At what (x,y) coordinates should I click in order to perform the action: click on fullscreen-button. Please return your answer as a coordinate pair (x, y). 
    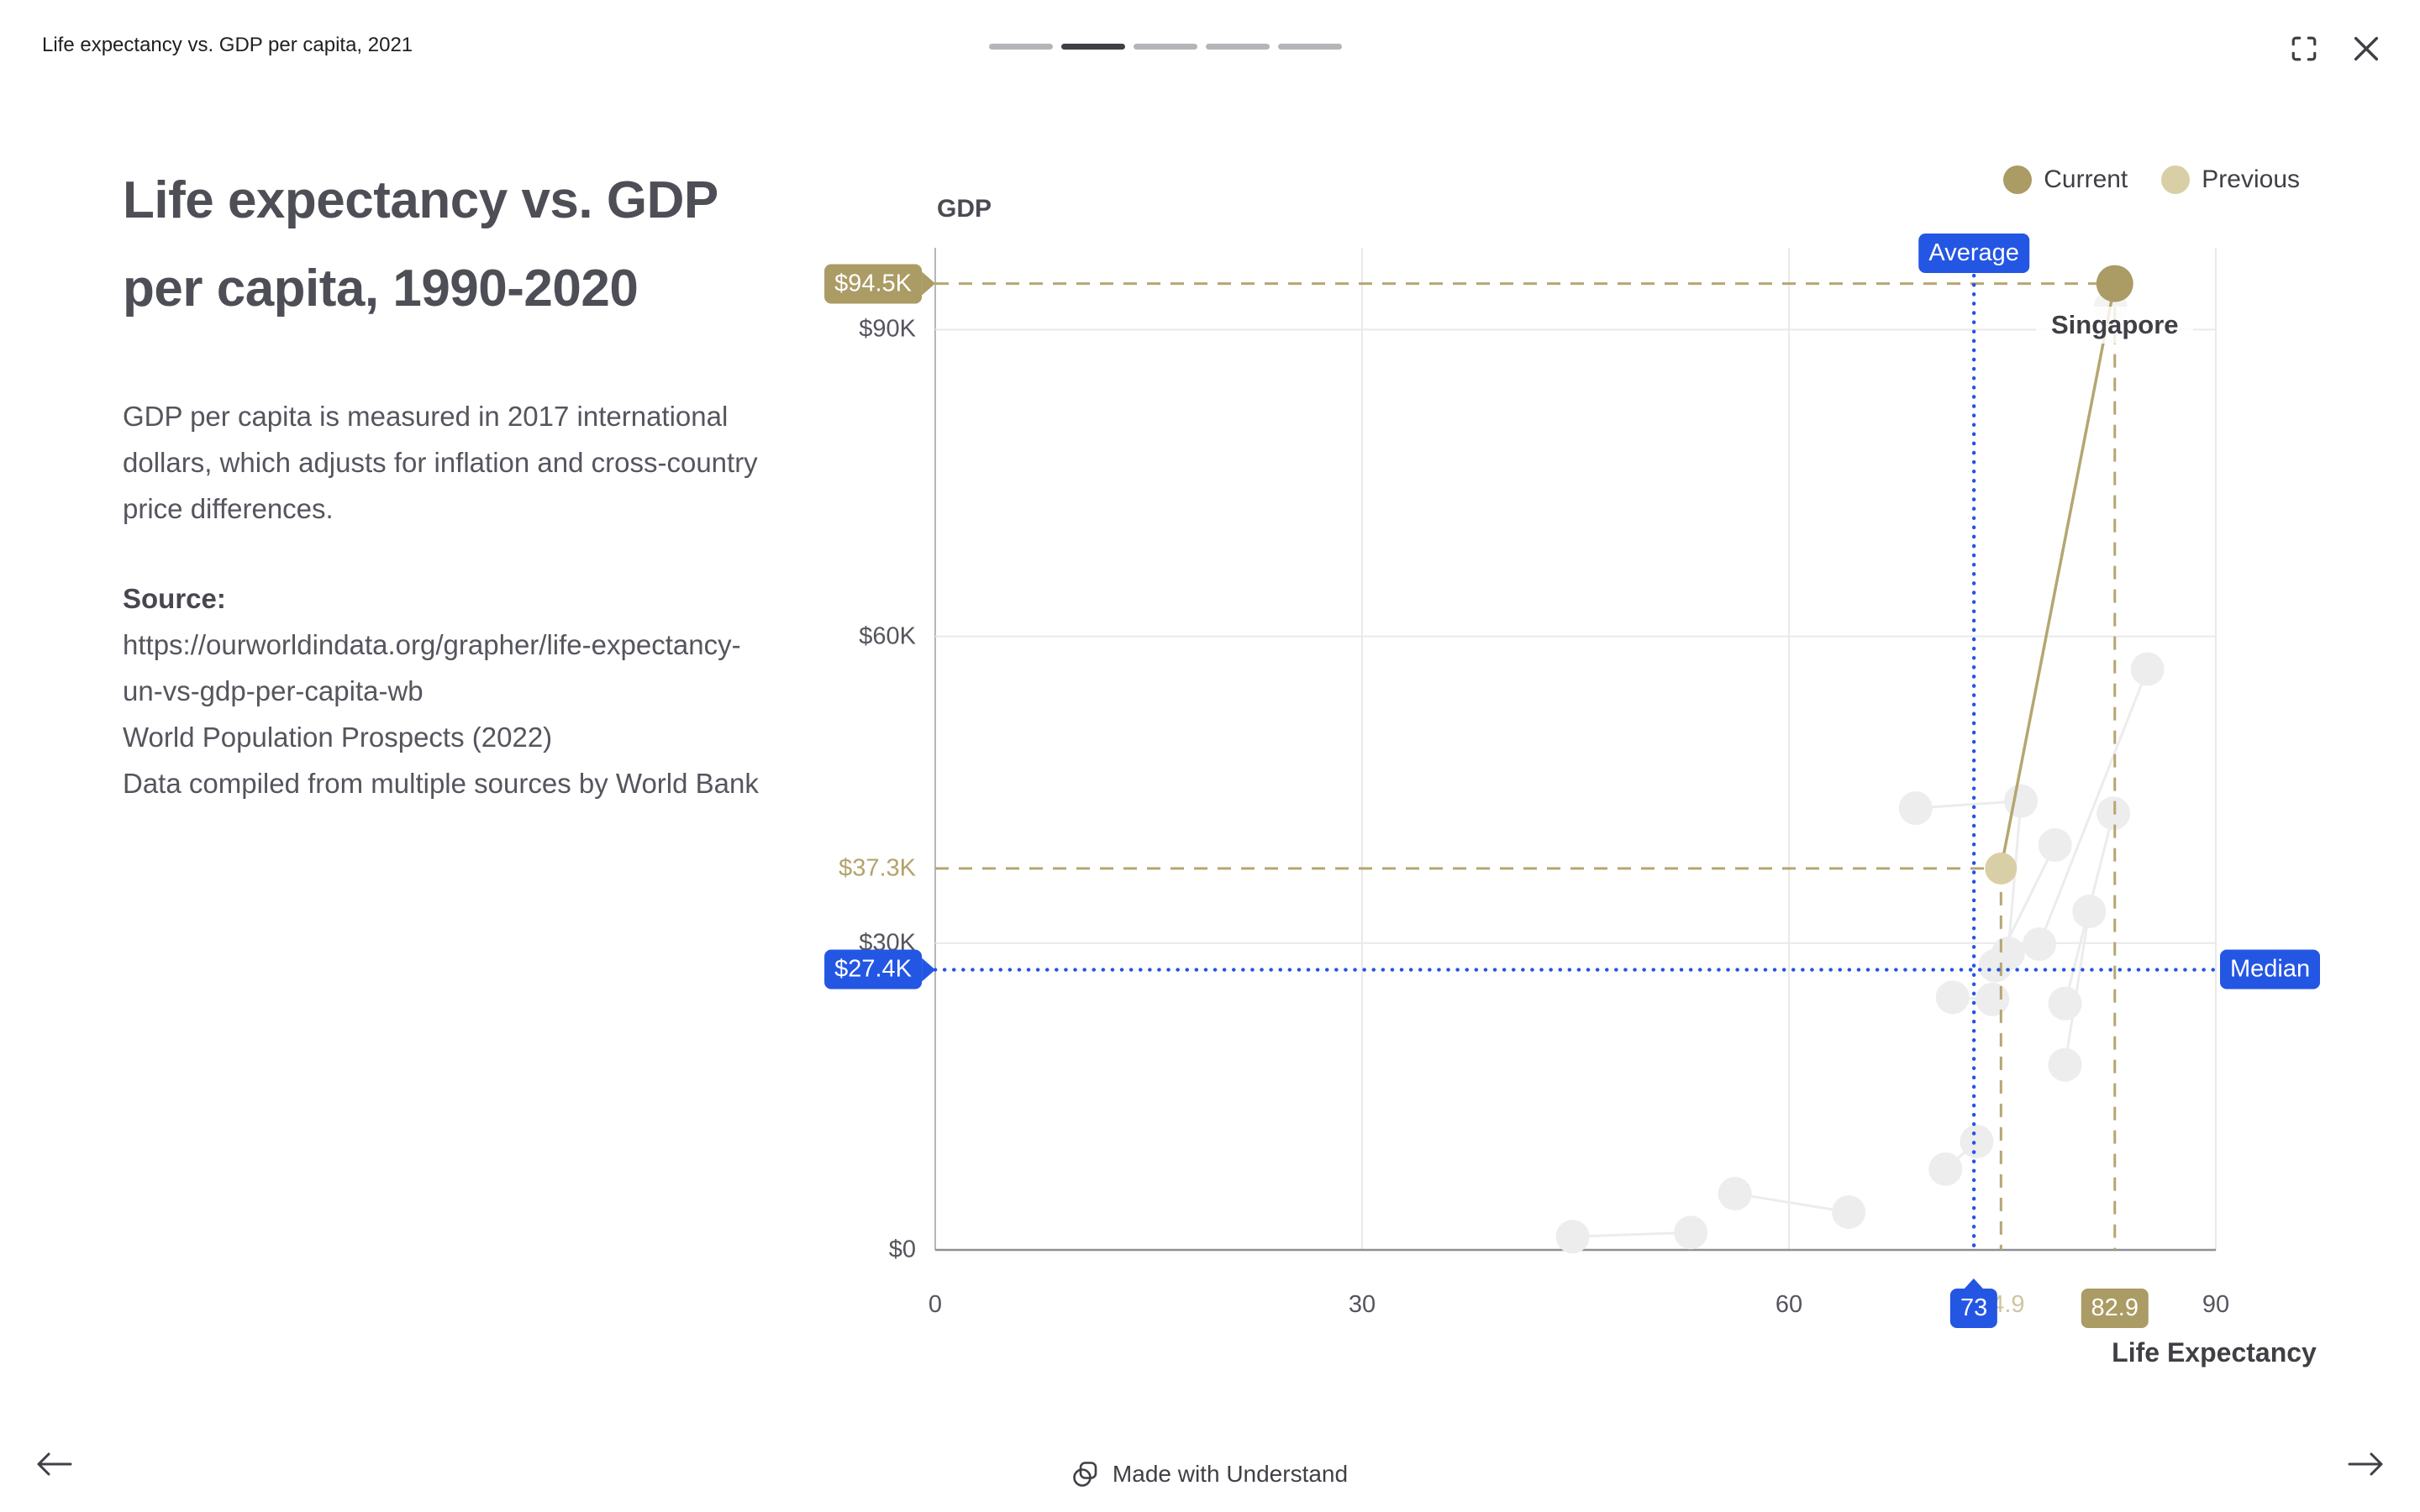
    Looking at the image, I should click on (2304, 49).